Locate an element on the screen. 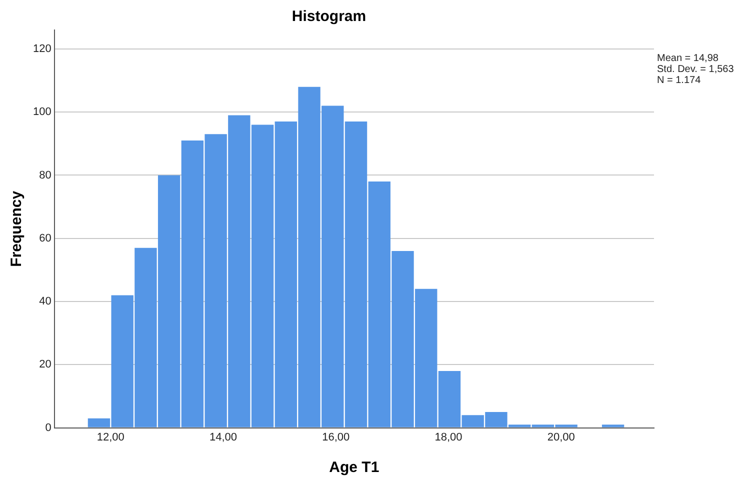  x-axis-title: Age T1 is located at coordinates (354, 467).